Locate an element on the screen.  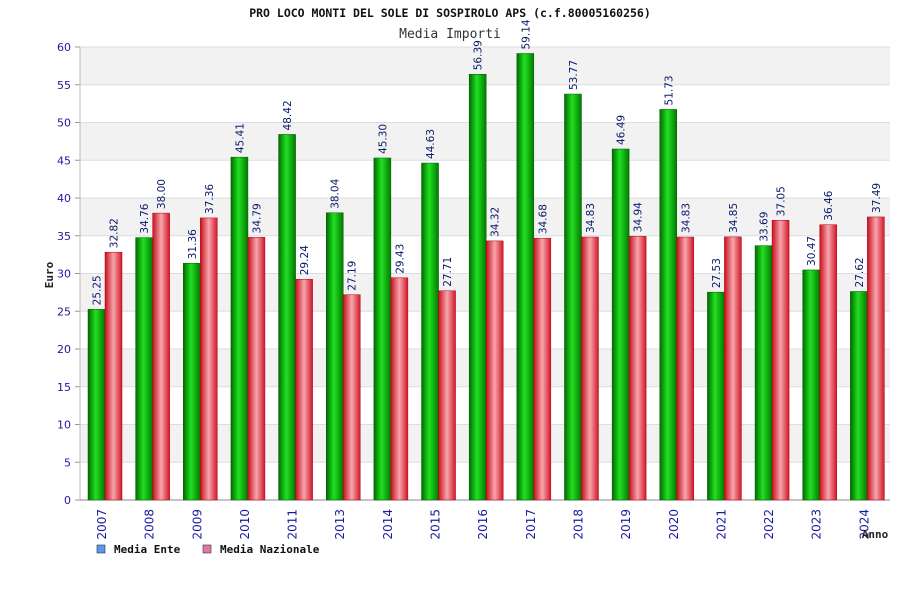
data-label-media-ente-2024: 27.62 is located at coordinates (860, 272).